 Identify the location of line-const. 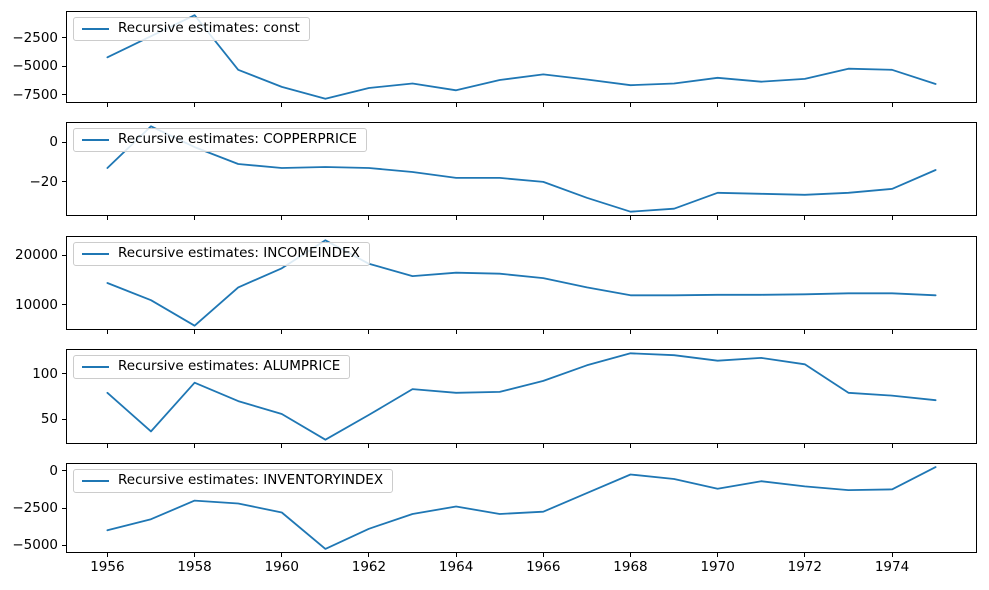
(521, 57).